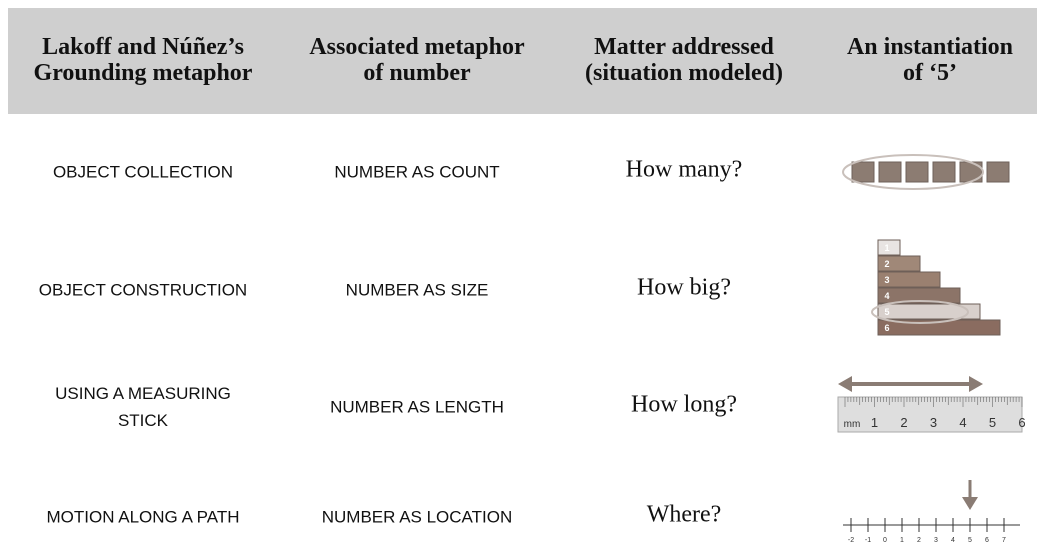 This screenshot has height=545, width=1037. I want to click on header-cell: Lakoff and Núñez’s Grounding metaphor, so click(143, 60).